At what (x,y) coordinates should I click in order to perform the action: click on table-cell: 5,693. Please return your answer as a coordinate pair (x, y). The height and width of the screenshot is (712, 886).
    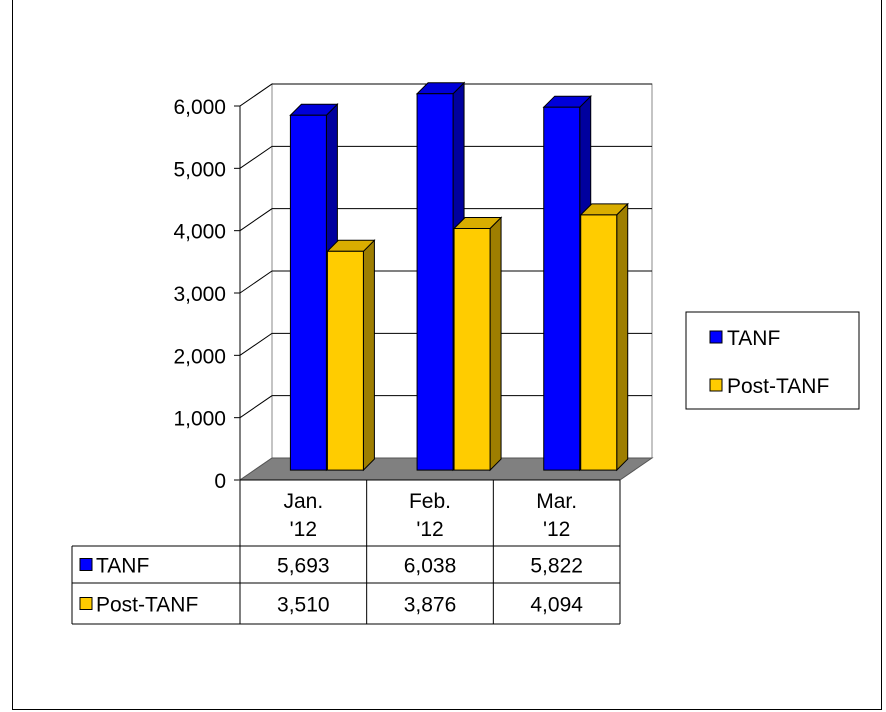
    Looking at the image, I should click on (303, 566).